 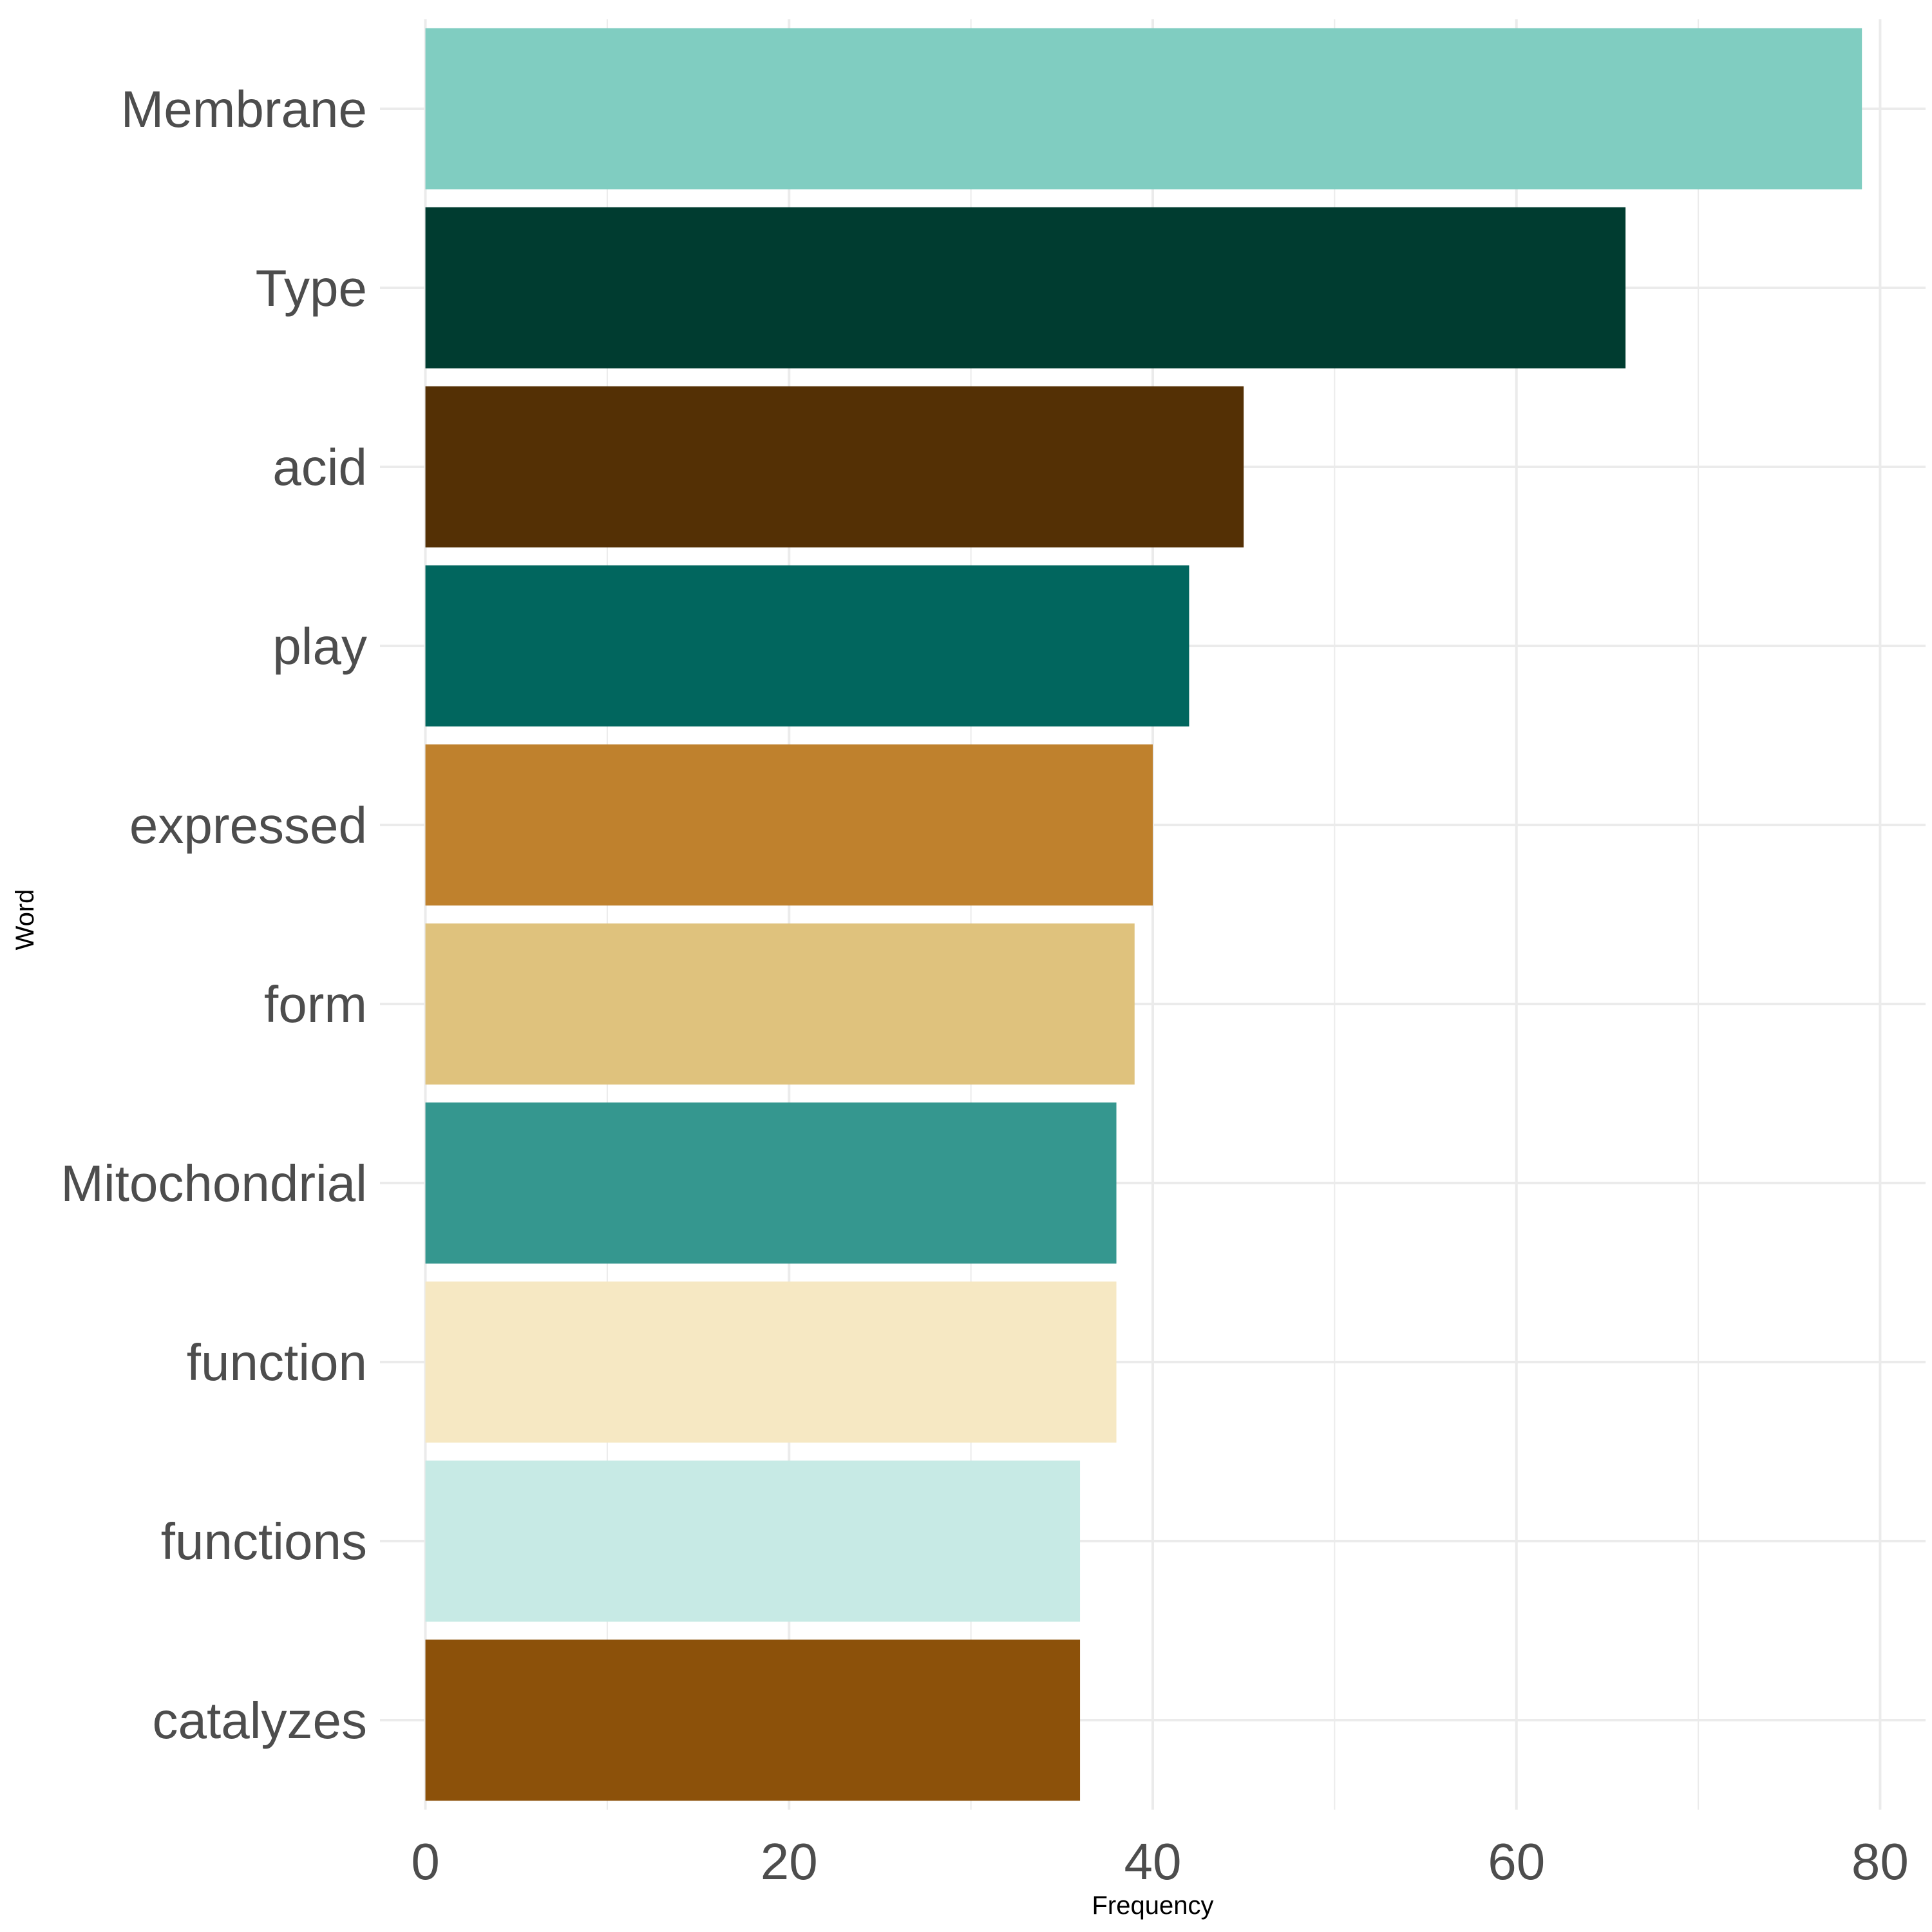 What do you see at coordinates (1516, 1861) in the screenshot?
I see `x-tick-label: 60` at bounding box center [1516, 1861].